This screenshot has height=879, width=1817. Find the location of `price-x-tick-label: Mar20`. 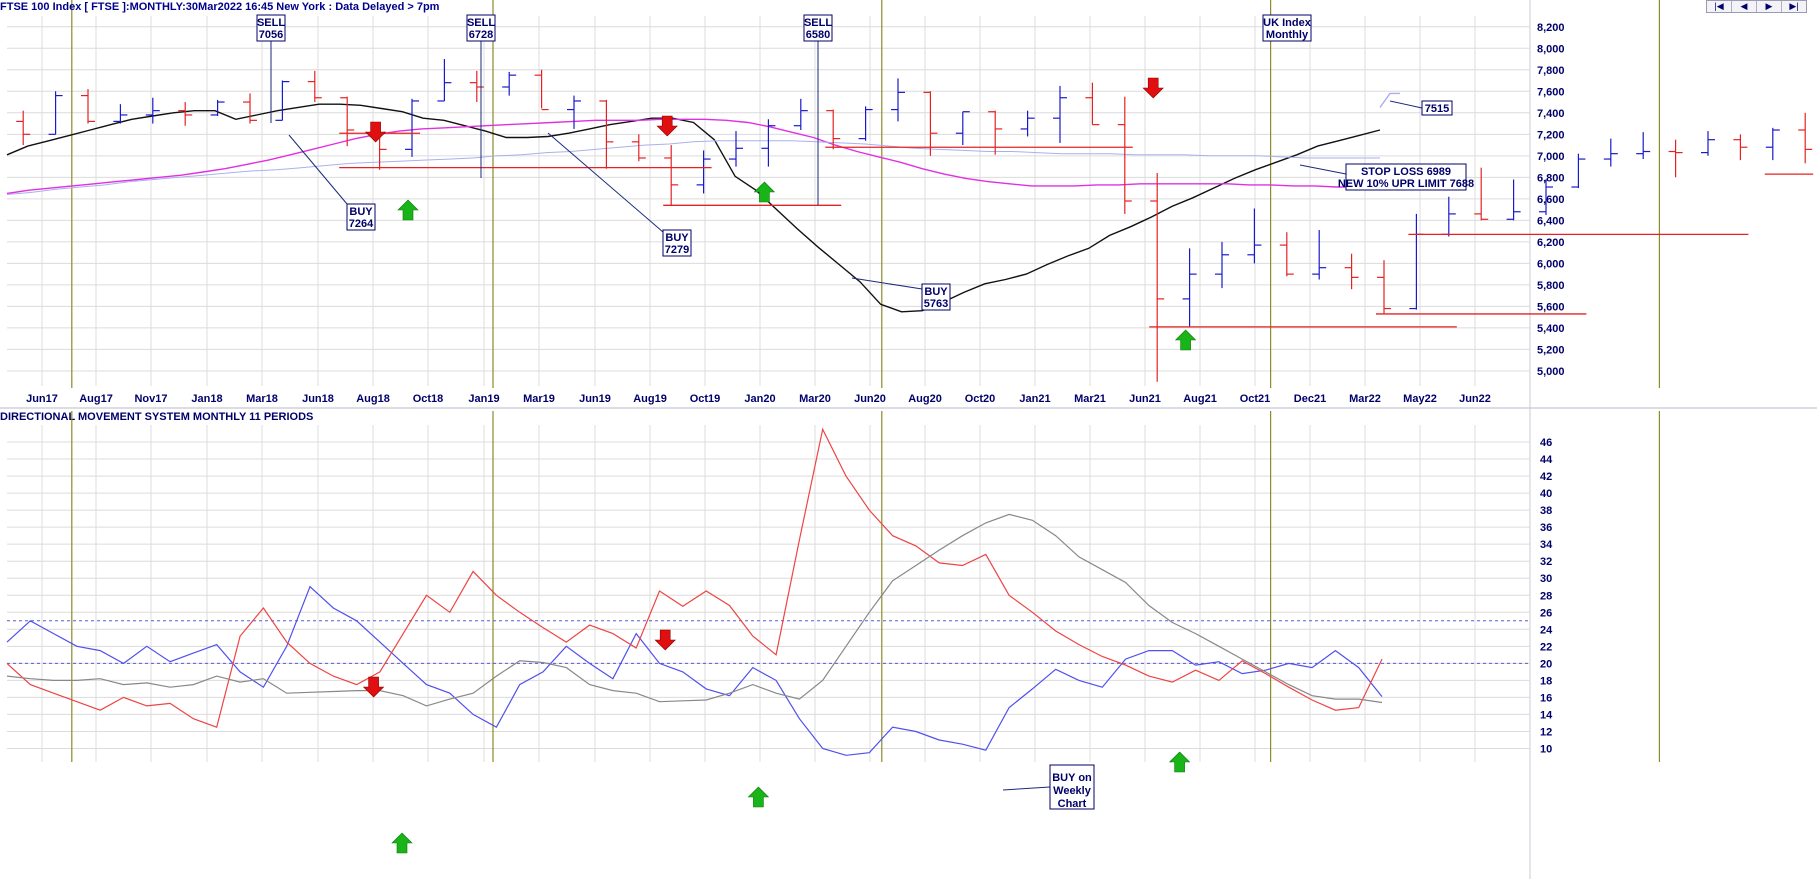

price-x-tick-label: Mar20 is located at coordinates (815, 399).